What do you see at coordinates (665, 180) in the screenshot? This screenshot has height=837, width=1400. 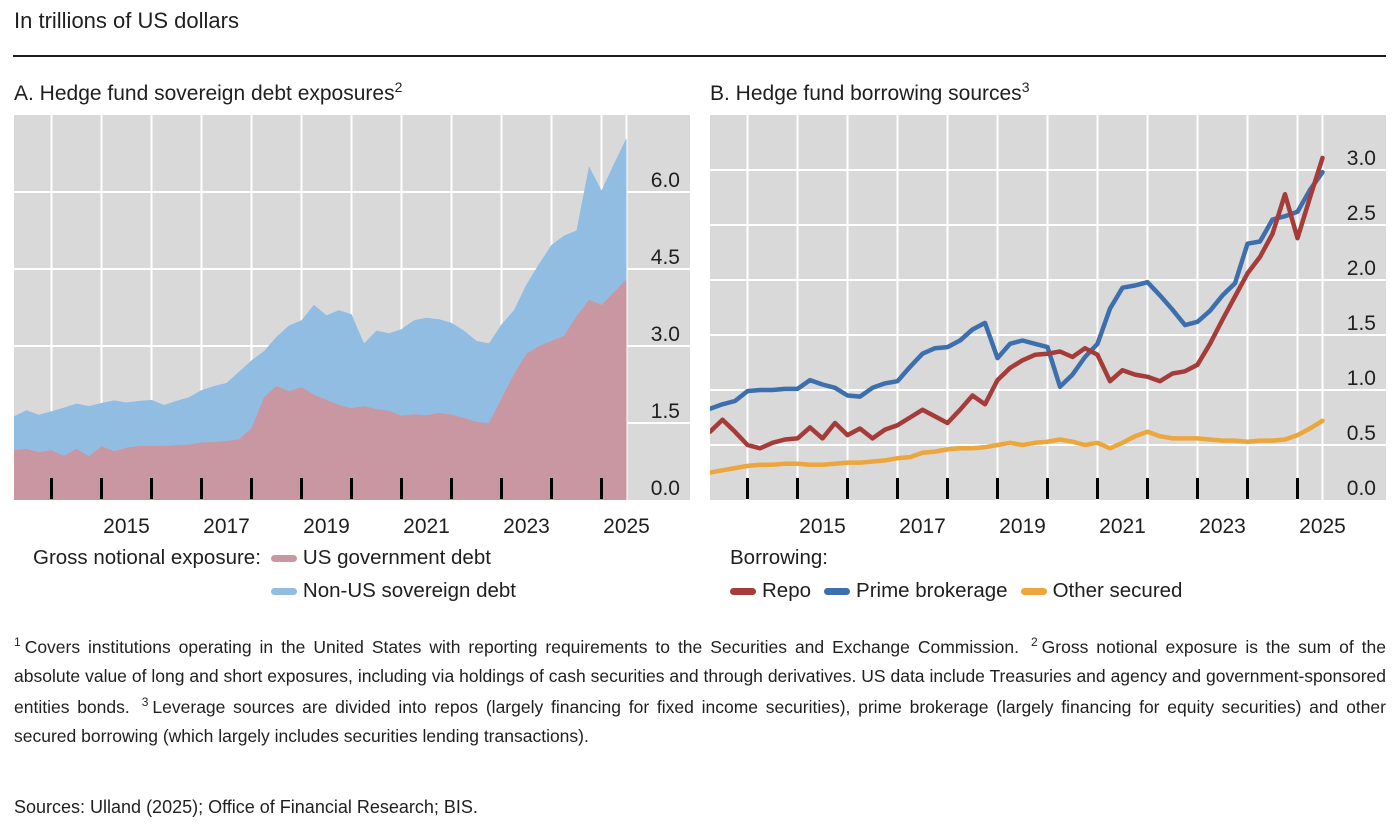 I see `svg-text: 6.0` at bounding box center [665, 180].